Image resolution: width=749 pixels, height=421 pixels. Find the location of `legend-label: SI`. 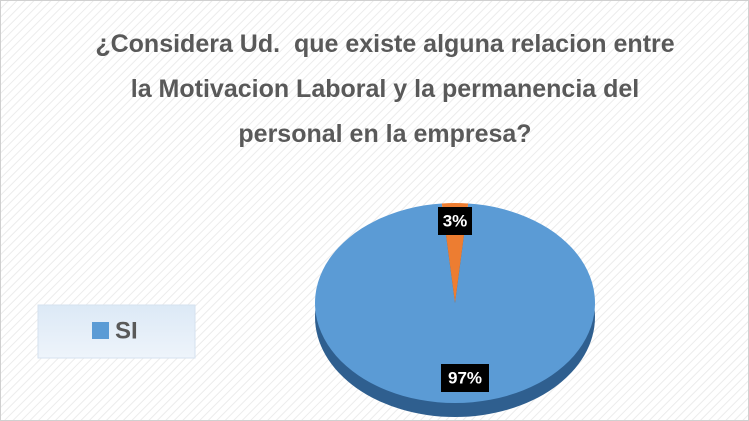

legend-label: SI is located at coordinates (126, 330).